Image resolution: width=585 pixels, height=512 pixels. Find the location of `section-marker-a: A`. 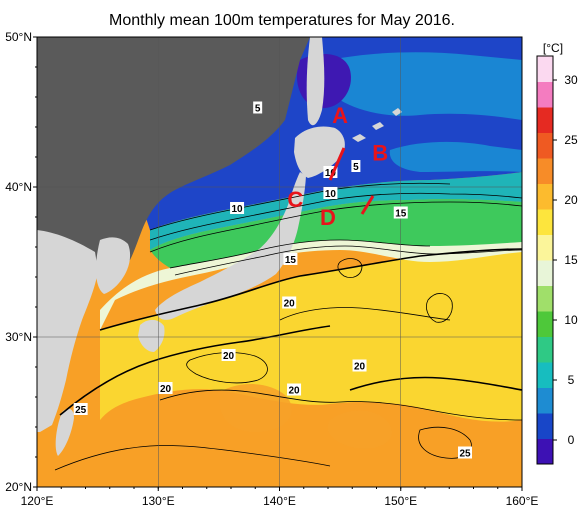

section-marker-a: A is located at coordinates (340, 115).